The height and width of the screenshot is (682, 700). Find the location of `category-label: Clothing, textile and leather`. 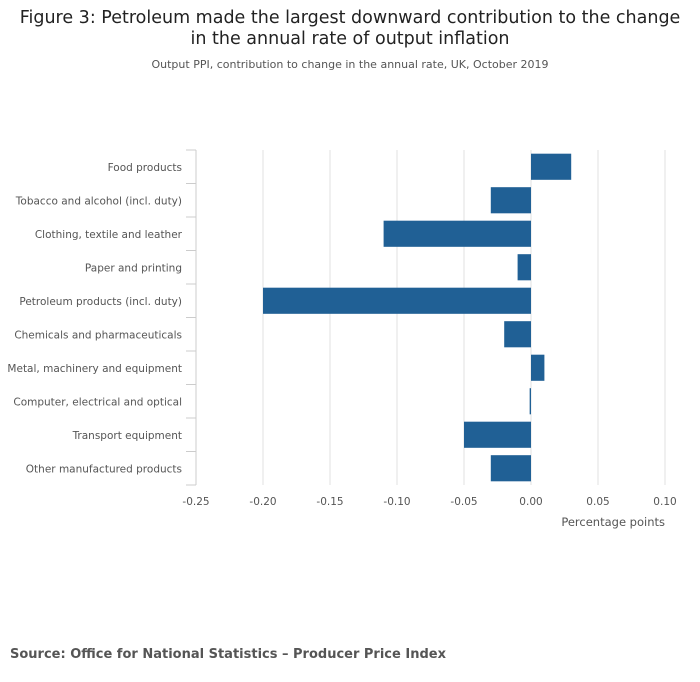

category-label: Clothing, textile and leather is located at coordinates (109, 235).